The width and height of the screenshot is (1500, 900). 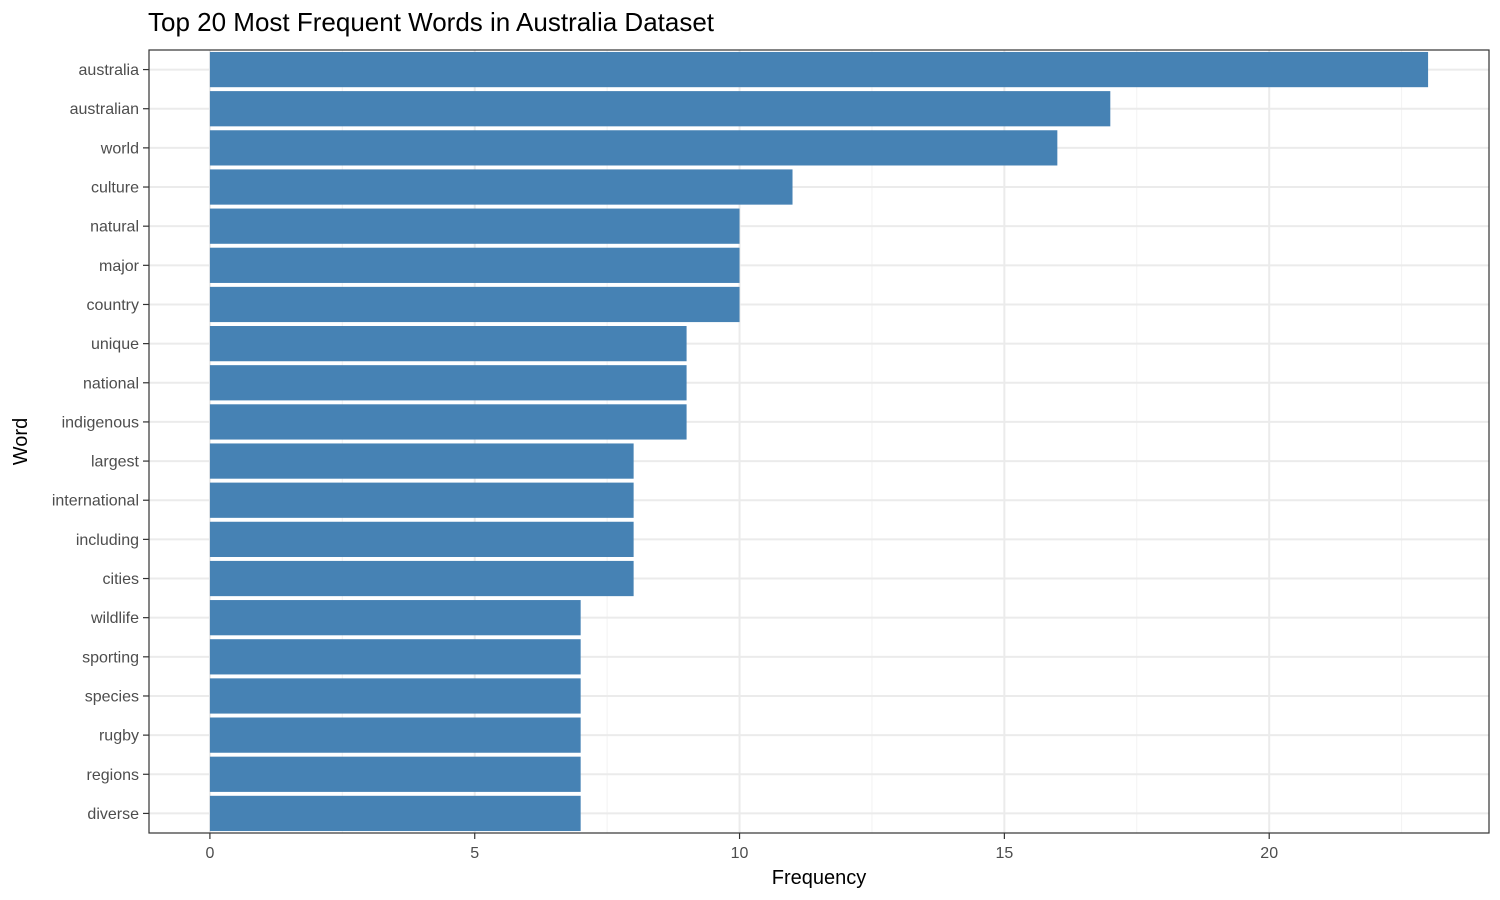 What do you see at coordinates (474, 853) in the screenshot?
I see `x-tick-label: 5` at bounding box center [474, 853].